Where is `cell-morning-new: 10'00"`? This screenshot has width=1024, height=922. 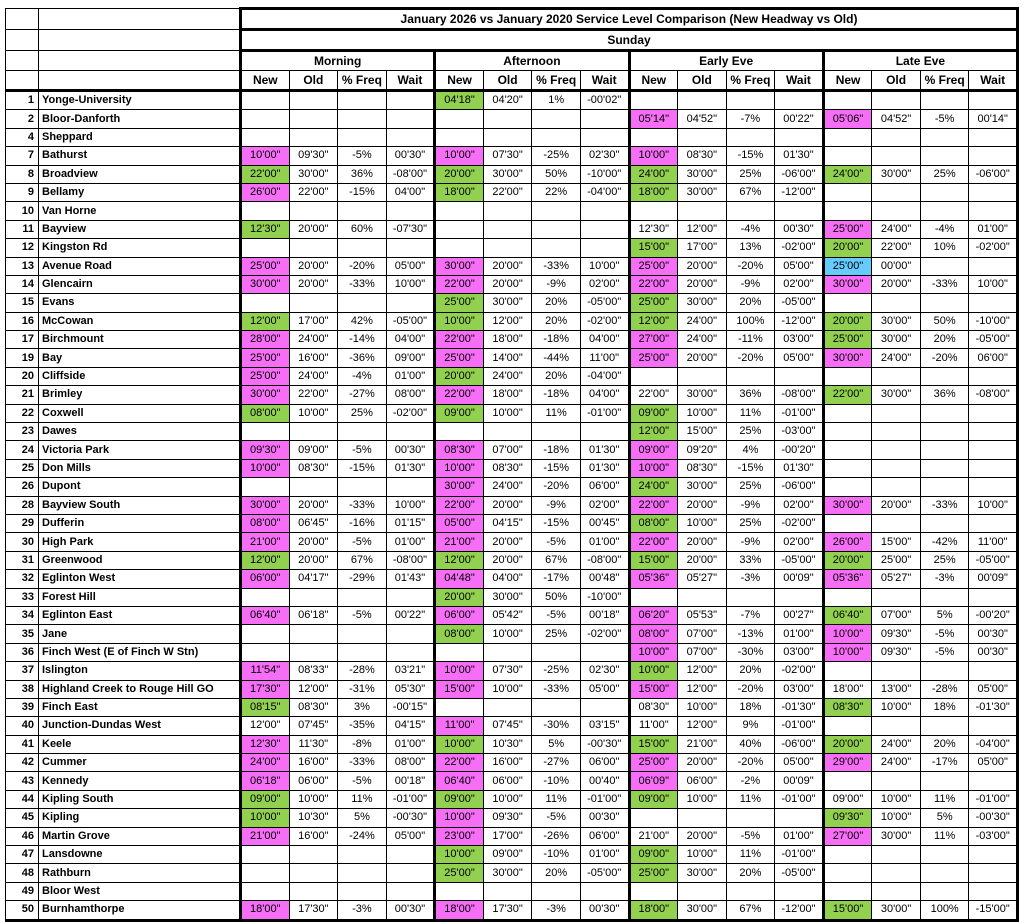
cell-morning-new: 10'00" is located at coordinates (264, 468).